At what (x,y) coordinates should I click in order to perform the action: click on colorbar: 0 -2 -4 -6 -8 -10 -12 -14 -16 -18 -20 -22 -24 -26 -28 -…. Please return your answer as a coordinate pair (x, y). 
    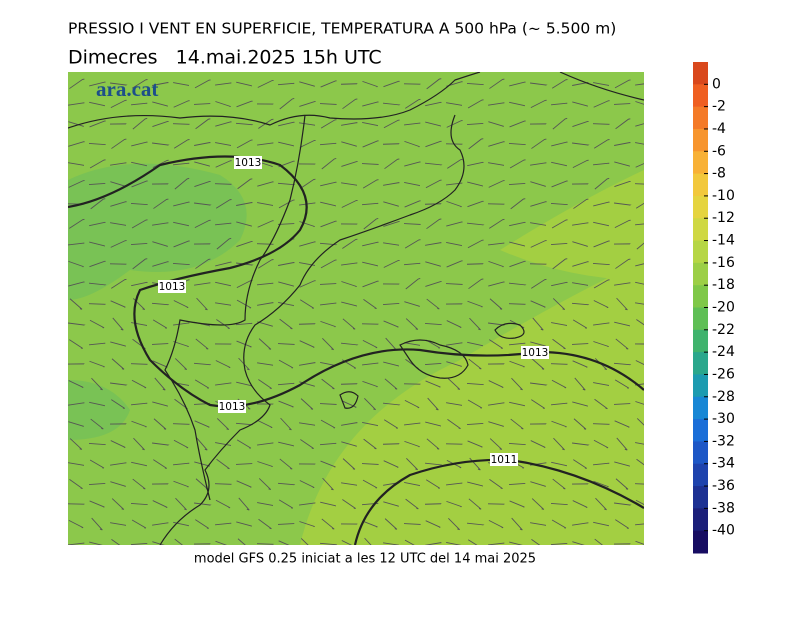
    Looking at the image, I should click on (714, 308).